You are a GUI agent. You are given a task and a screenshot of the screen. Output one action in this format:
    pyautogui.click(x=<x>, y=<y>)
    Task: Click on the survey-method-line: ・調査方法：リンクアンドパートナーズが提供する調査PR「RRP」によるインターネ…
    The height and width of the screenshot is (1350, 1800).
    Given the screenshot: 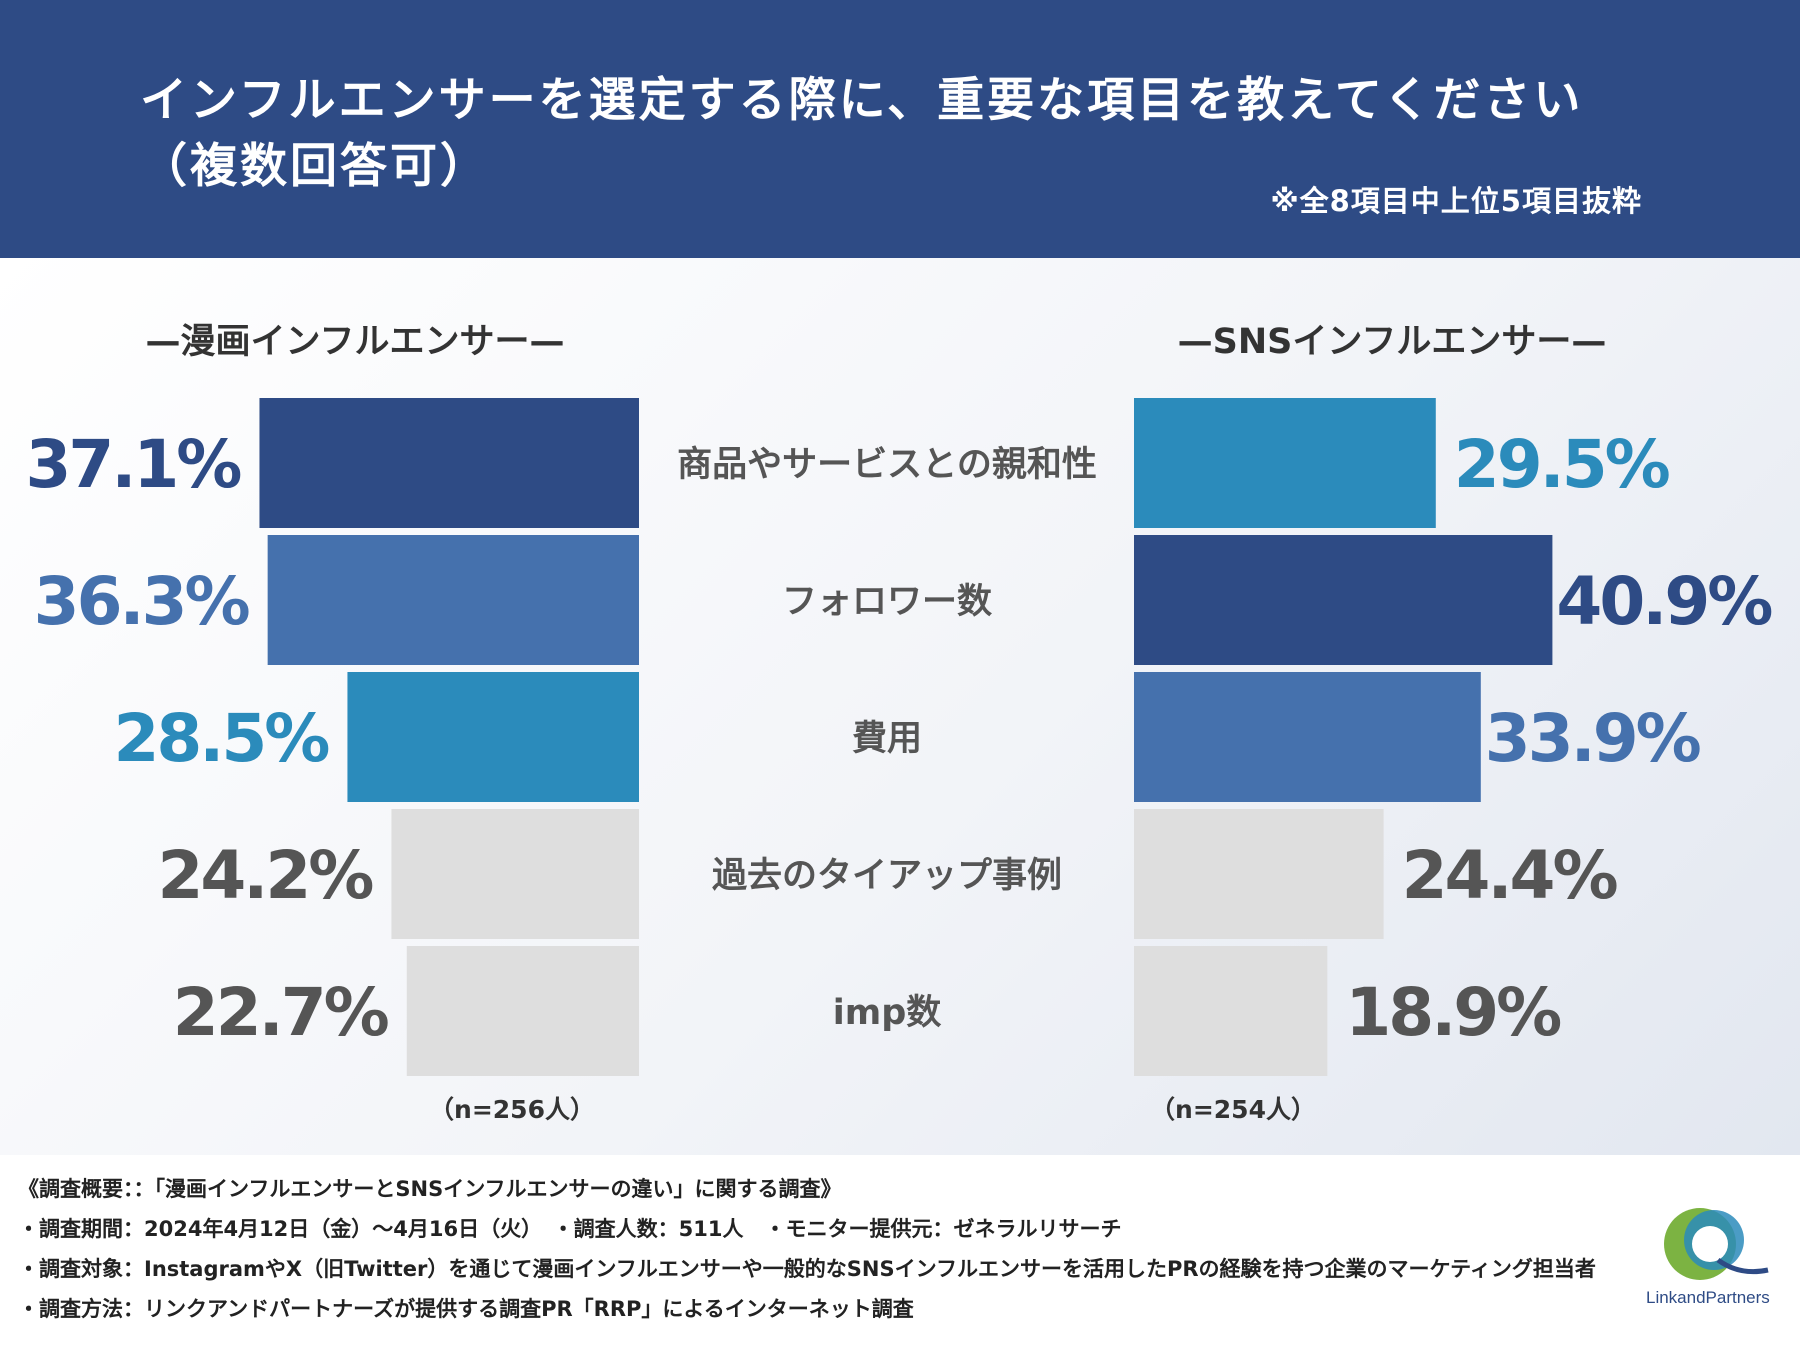 What is the action you would take?
    pyautogui.click(x=466, y=1309)
    